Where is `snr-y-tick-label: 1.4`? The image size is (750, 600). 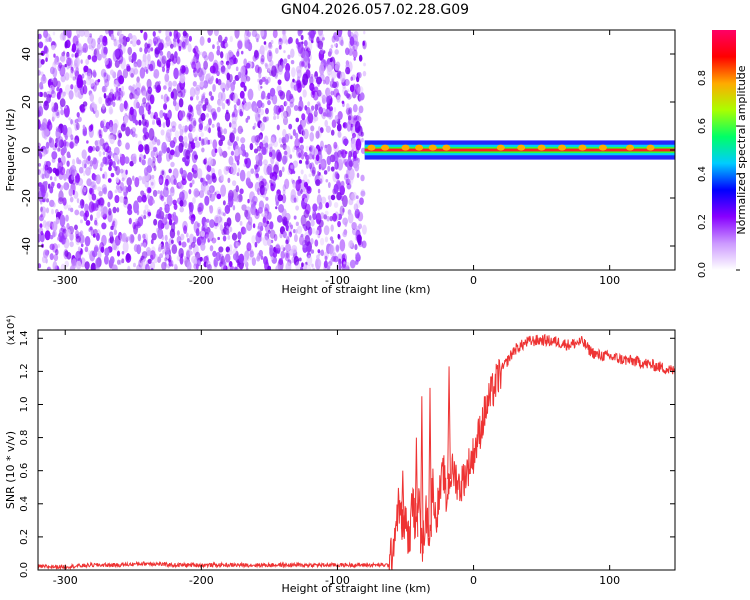 snr-y-tick-label: 1.4 is located at coordinates (24, 338).